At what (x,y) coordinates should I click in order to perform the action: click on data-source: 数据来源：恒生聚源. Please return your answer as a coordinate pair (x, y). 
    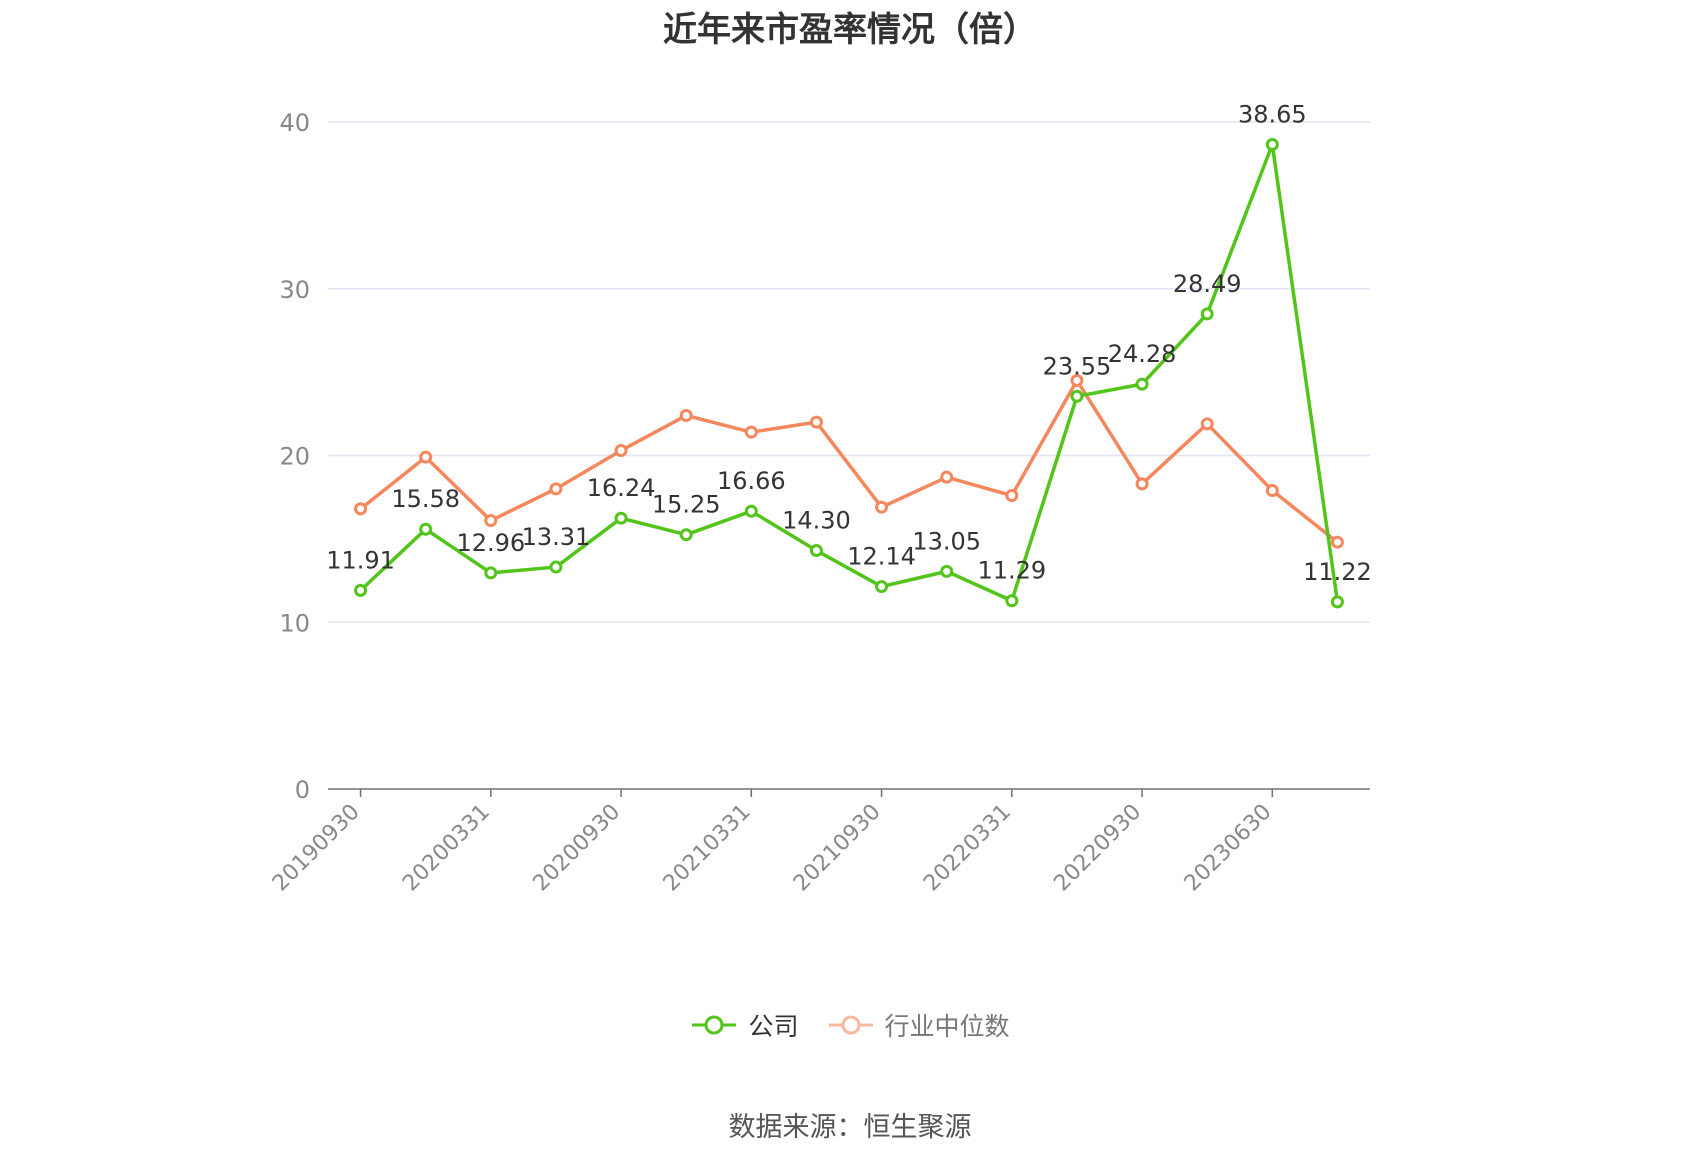
    Looking at the image, I should click on (850, 1127).